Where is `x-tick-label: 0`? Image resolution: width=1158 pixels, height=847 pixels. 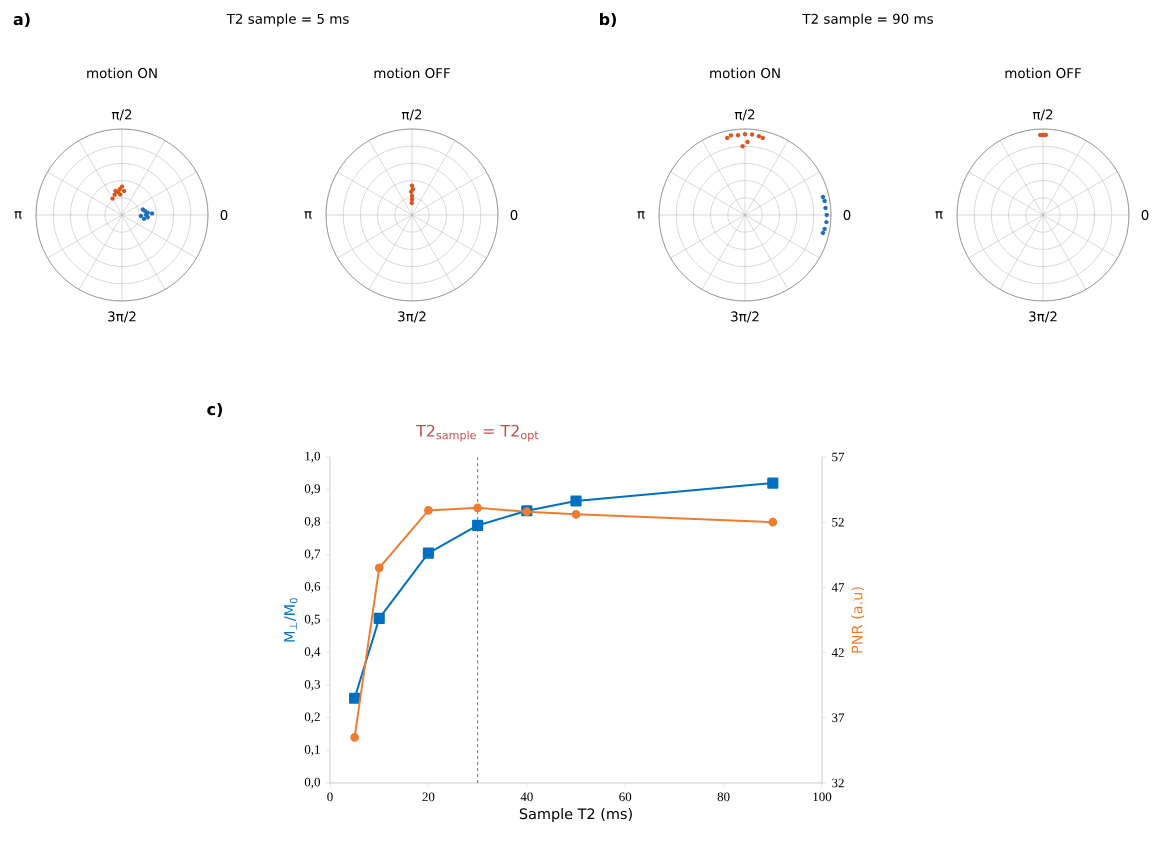
x-tick-label: 0 is located at coordinates (330, 797).